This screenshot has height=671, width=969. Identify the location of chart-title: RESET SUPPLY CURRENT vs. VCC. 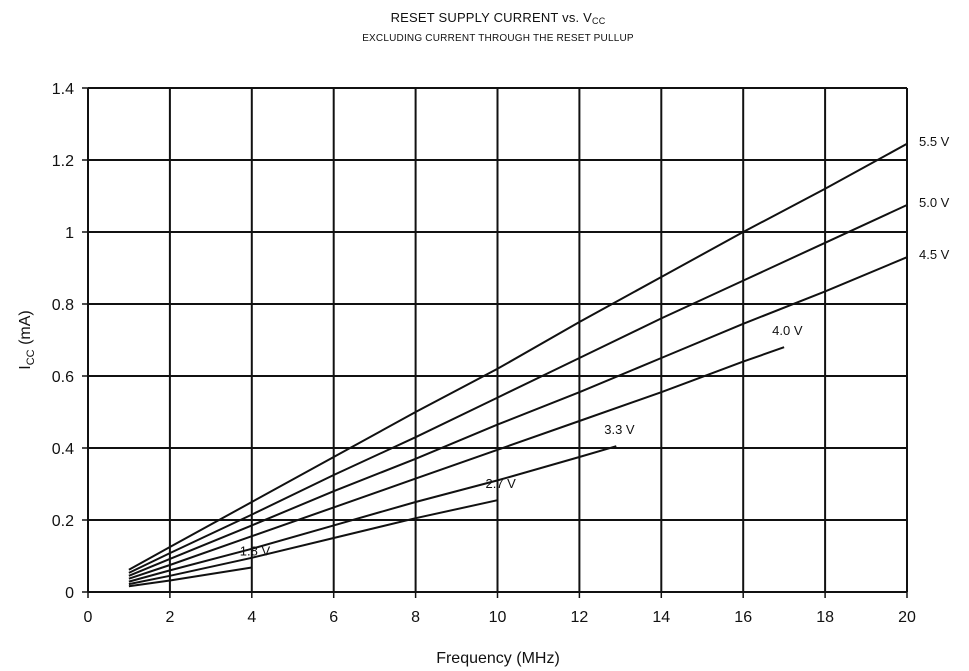
(498, 18).